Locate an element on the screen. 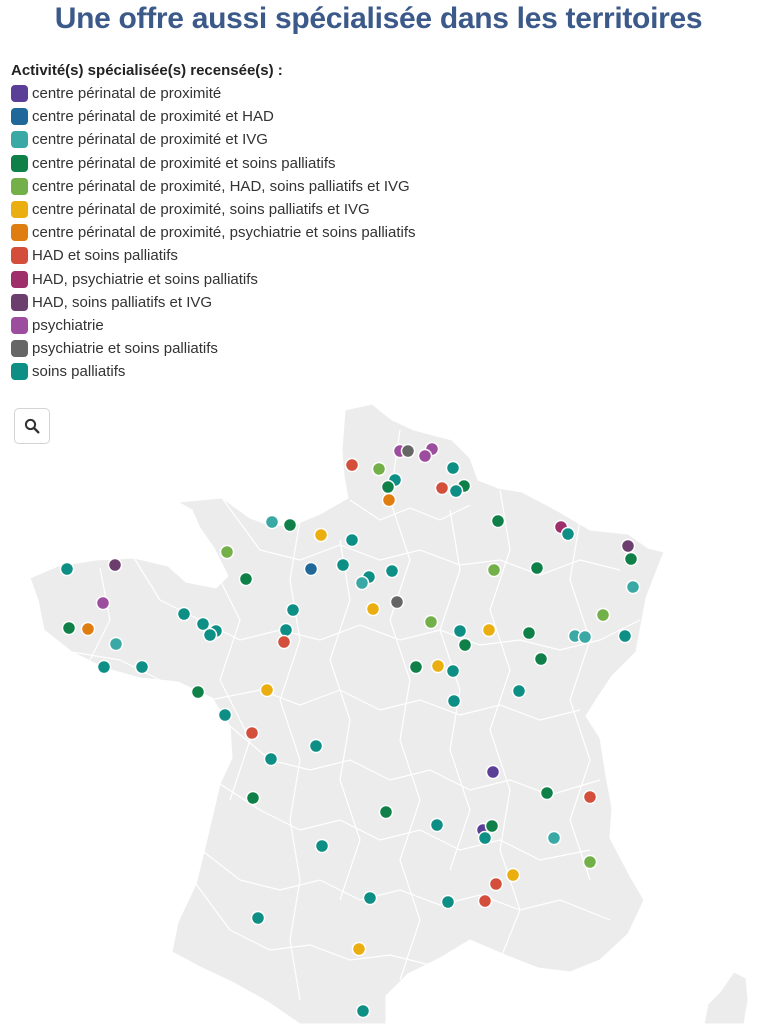 Image resolution: width=757 pixels, height=1024 pixels. zoom-search-button is located at coordinates (32, 426).